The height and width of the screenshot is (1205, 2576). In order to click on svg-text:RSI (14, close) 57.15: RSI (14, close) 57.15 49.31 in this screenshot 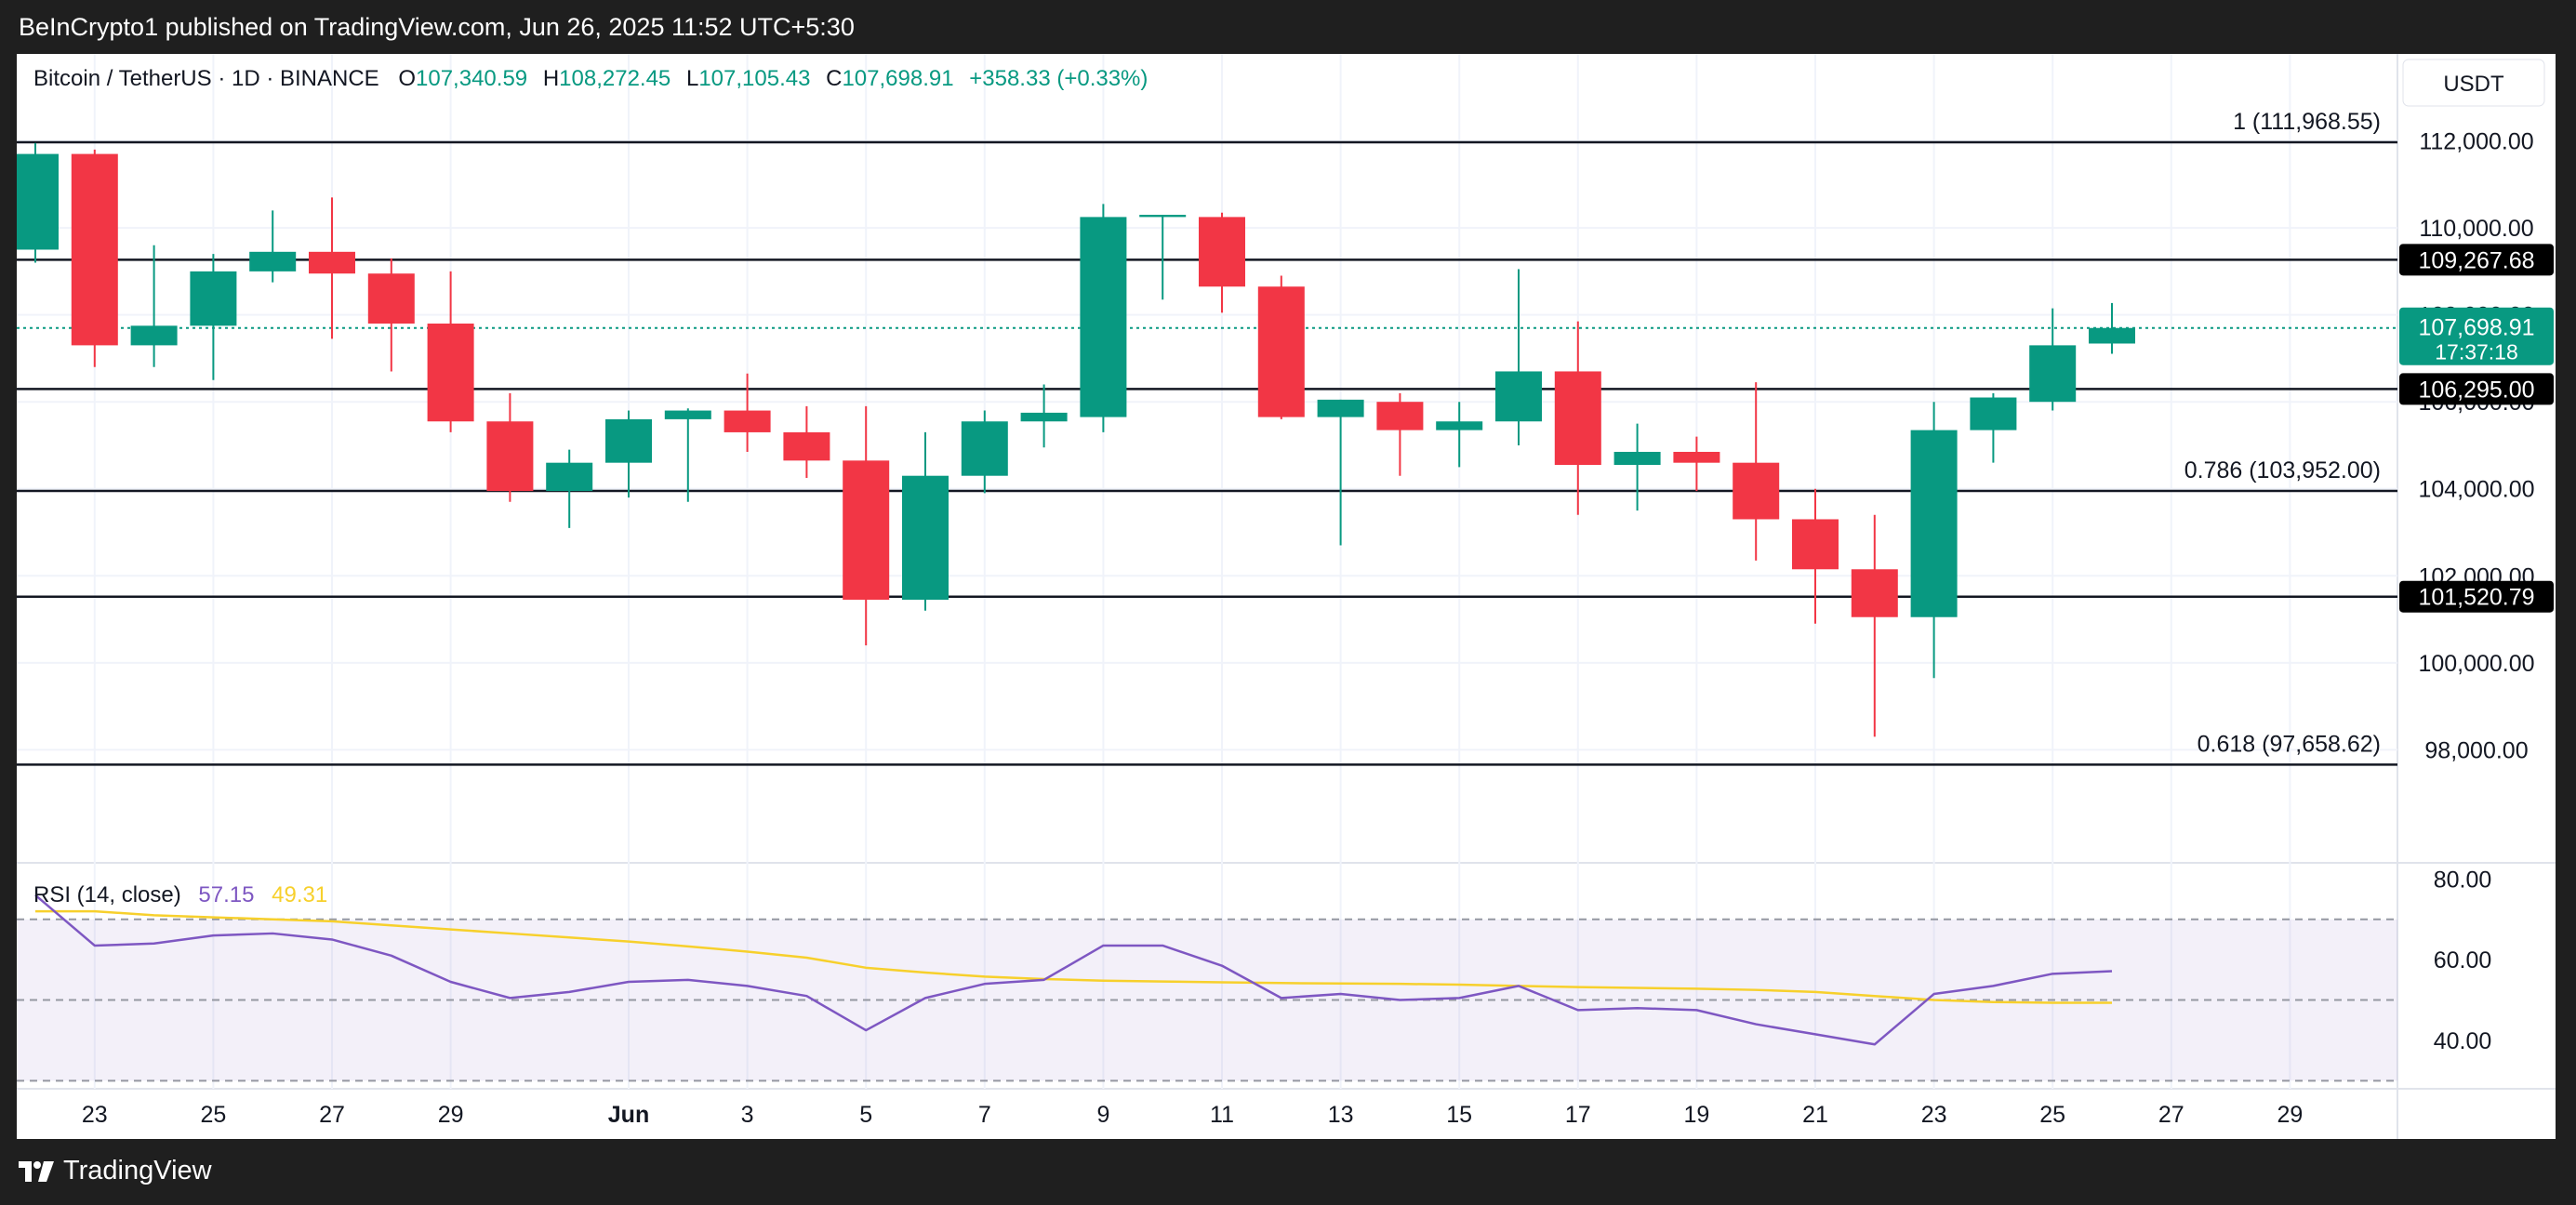, I will do `click(180, 894)`.